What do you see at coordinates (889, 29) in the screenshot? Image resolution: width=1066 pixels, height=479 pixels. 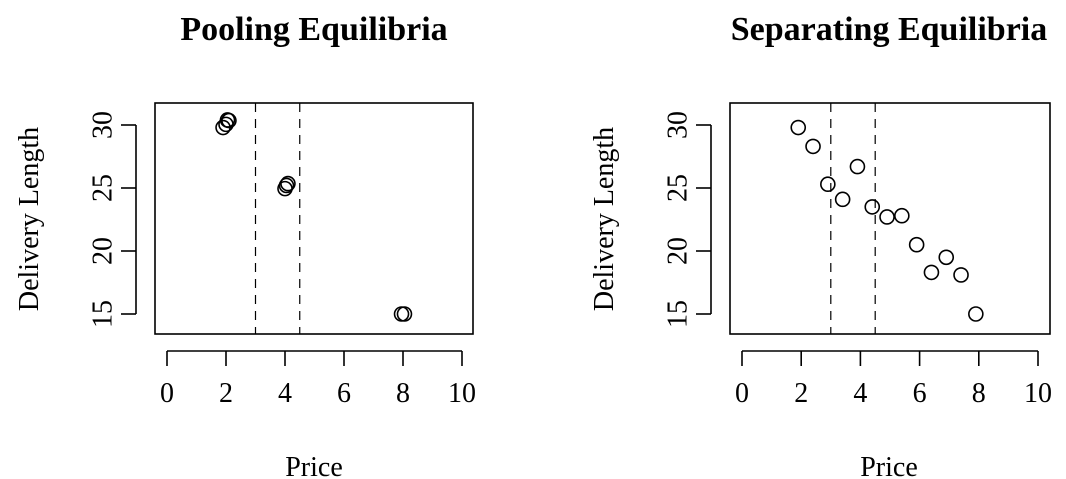 I see `chart-title: Separating Equilibria` at bounding box center [889, 29].